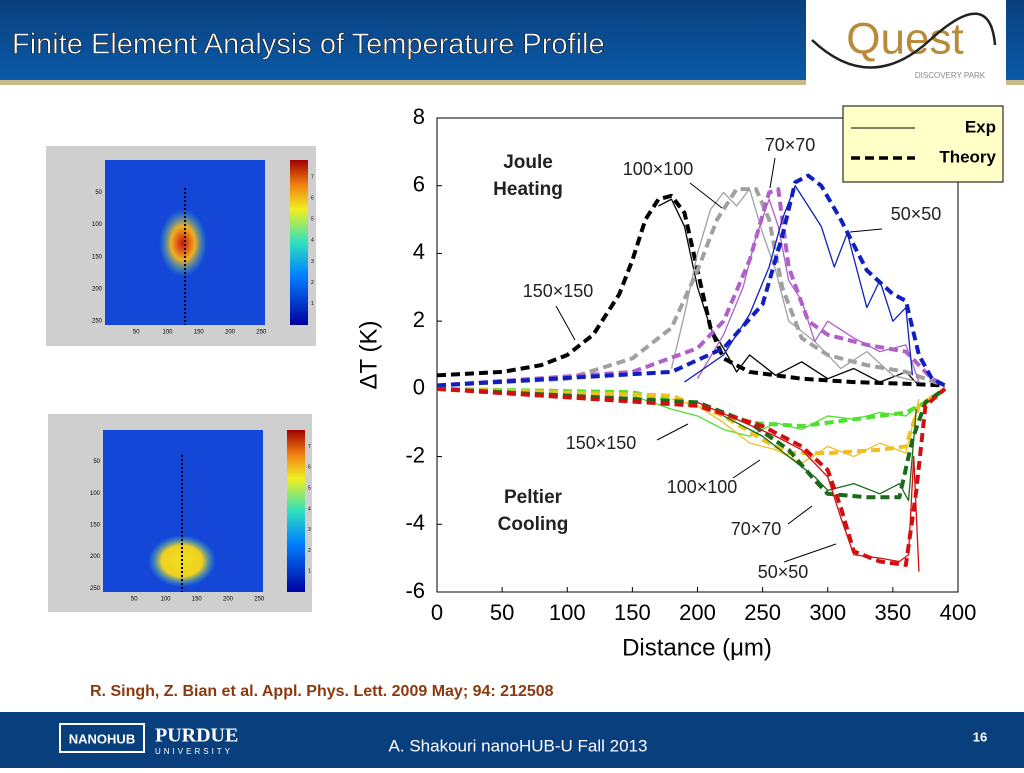  What do you see at coordinates (502, 612) in the screenshot?
I see `x-tick-label: 50` at bounding box center [502, 612].